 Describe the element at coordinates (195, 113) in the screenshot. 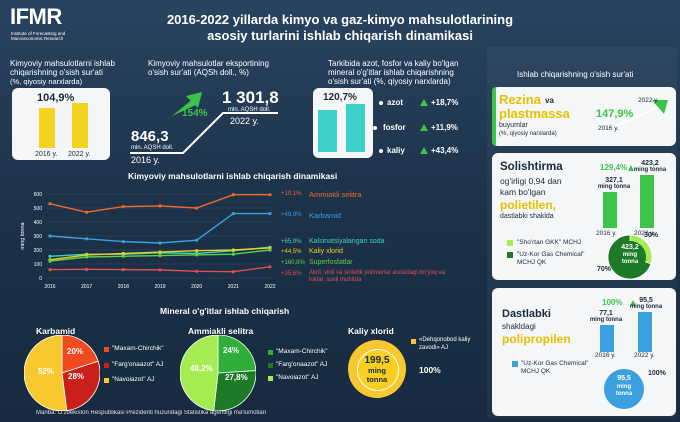

I see `panel2-pct: 154%` at that location.